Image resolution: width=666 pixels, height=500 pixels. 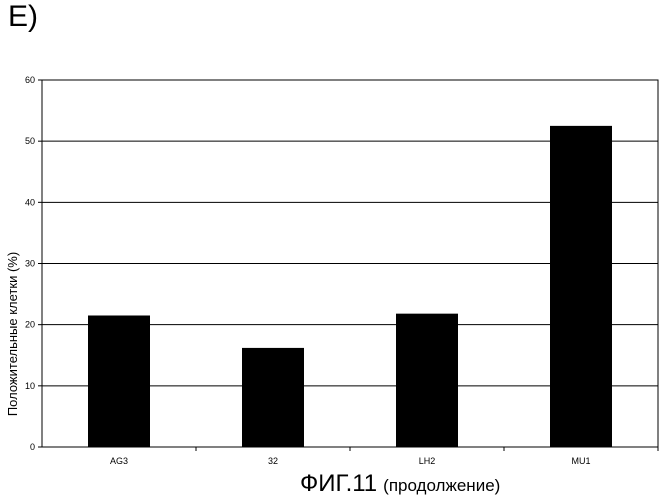 What do you see at coordinates (427, 380) in the screenshot?
I see `bar-lh2` at bounding box center [427, 380].